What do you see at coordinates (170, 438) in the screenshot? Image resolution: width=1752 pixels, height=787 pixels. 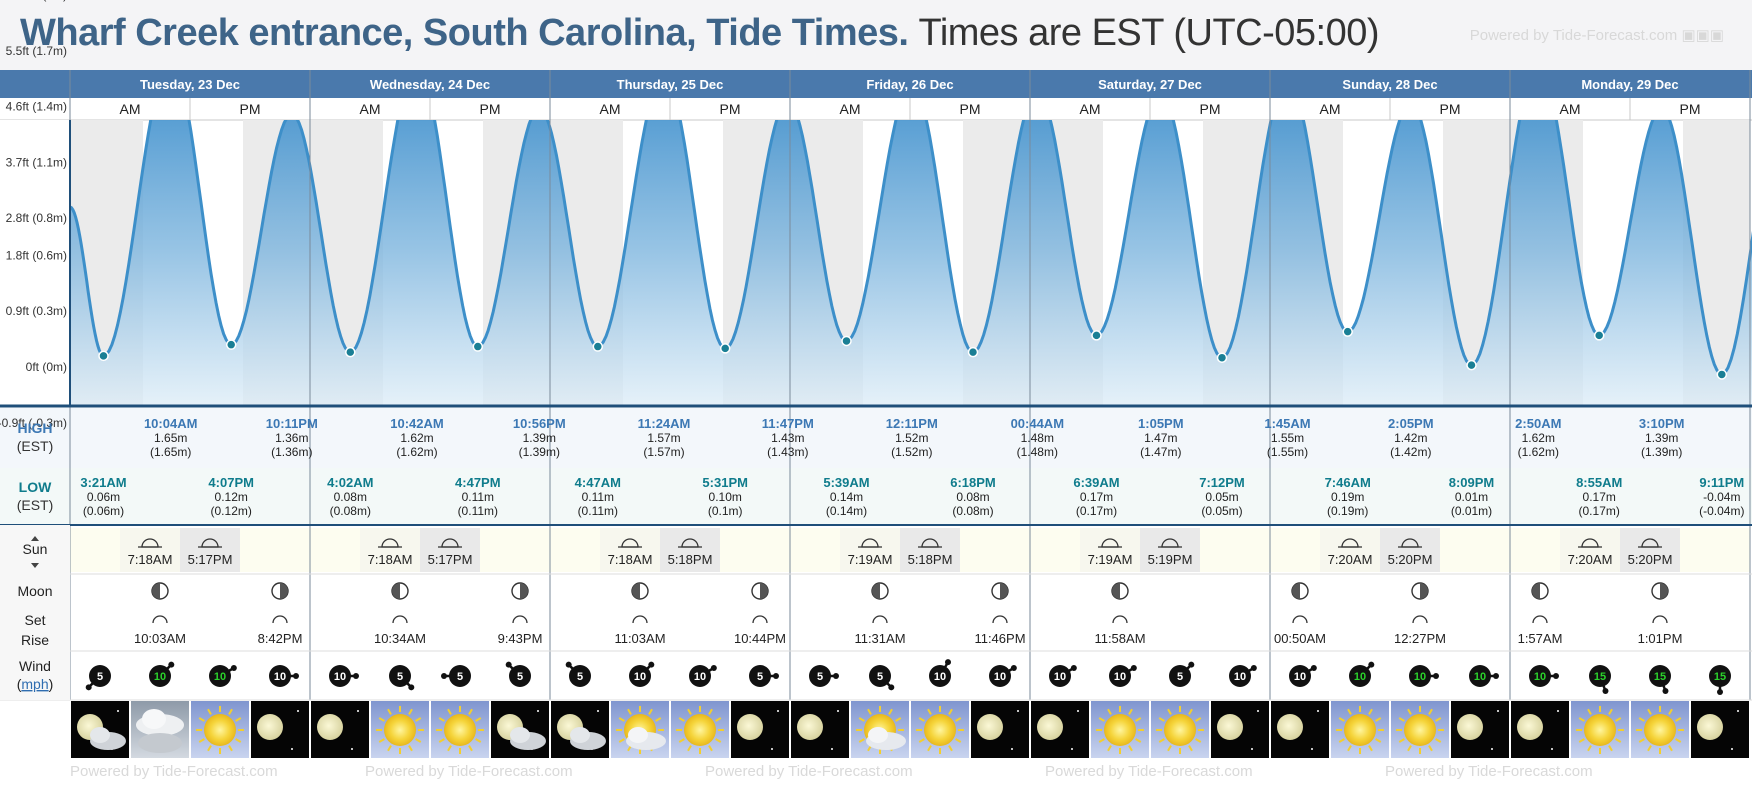 I see `high-tide-height: 1.65m` at bounding box center [170, 438].